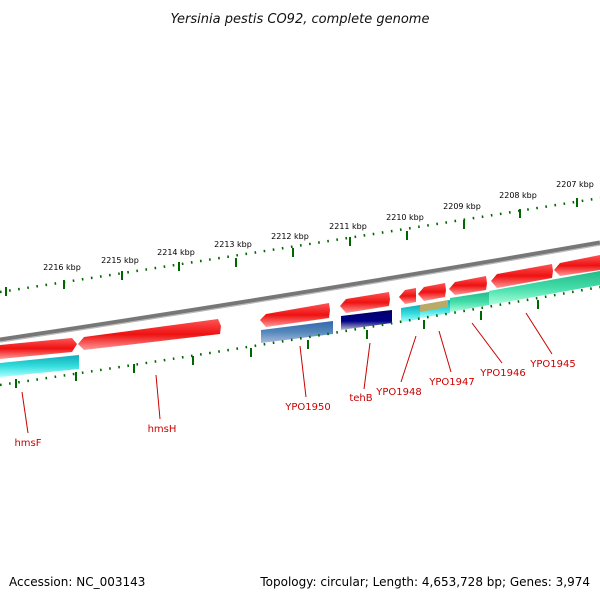  I want to click on tick-label-2216: 2216 kbp, so click(62, 267).